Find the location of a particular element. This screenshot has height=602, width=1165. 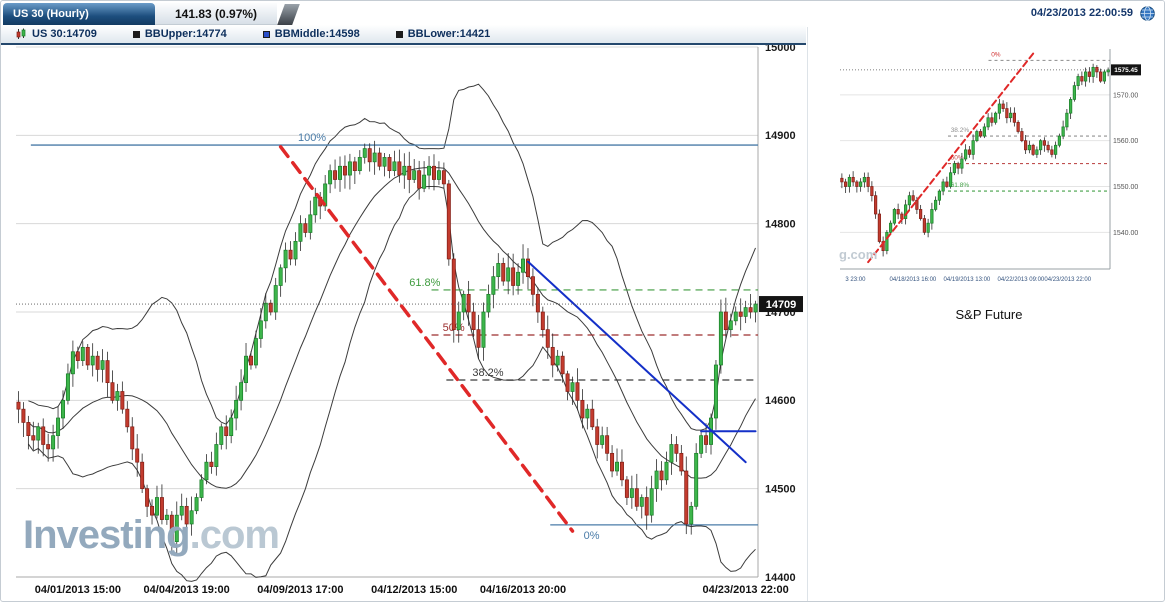

legend-item-bbupper: BBUpper:14774 is located at coordinates (179, 34).